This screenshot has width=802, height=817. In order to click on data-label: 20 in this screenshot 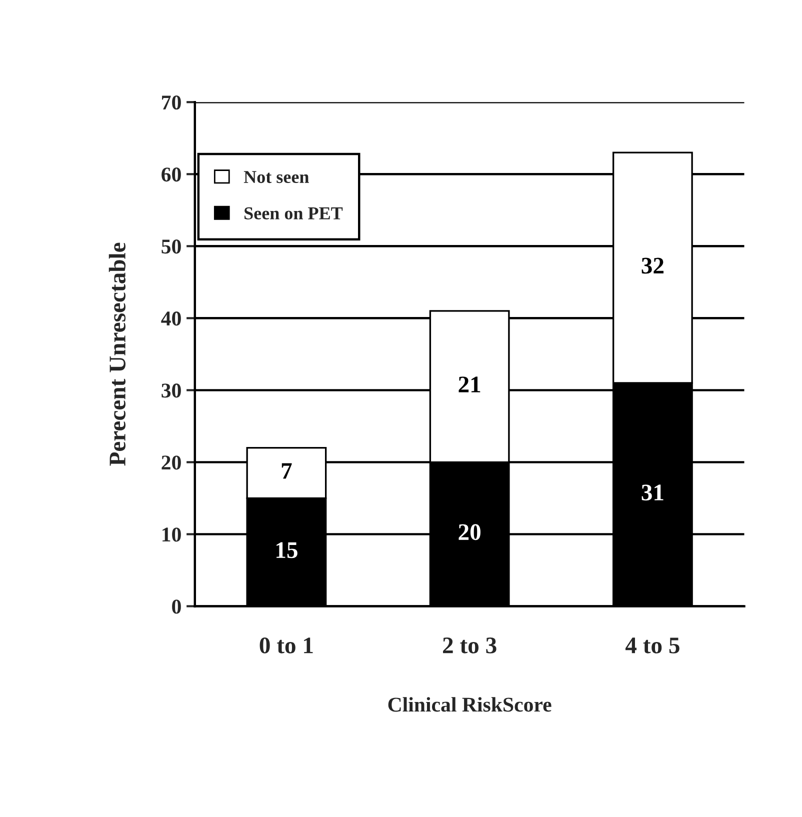, I will do `click(469, 532)`.